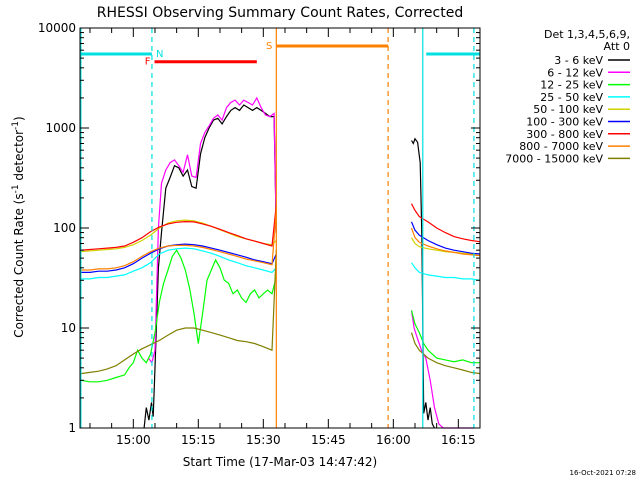 Image resolution: width=640 pixels, height=480 pixels. I want to click on generated-timestamp: 16-Oct-2021 07:28, so click(603, 473).